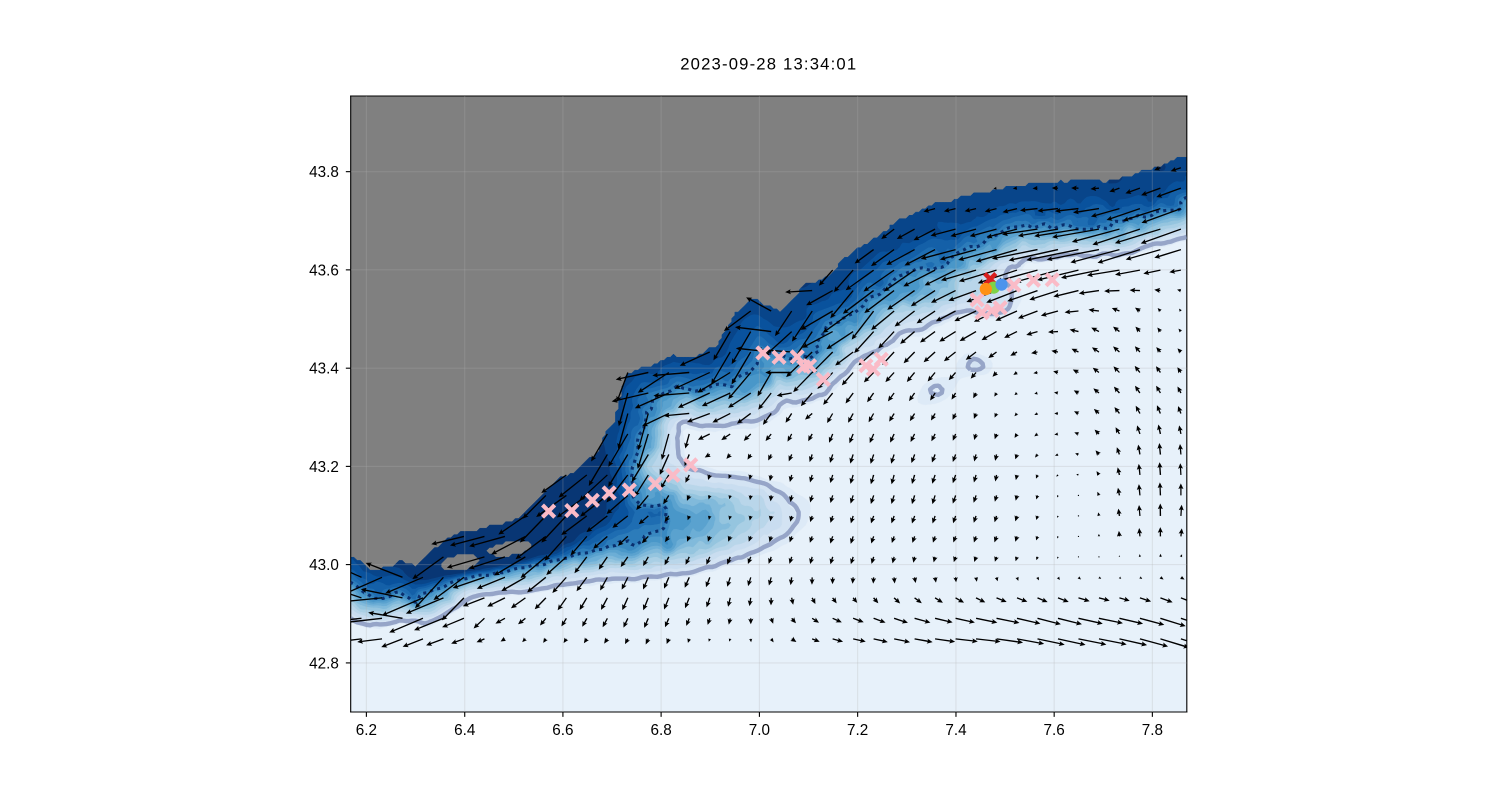  What do you see at coordinates (1054, 730) in the screenshot?
I see `svg-text: 7.6` at bounding box center [1054, 730].